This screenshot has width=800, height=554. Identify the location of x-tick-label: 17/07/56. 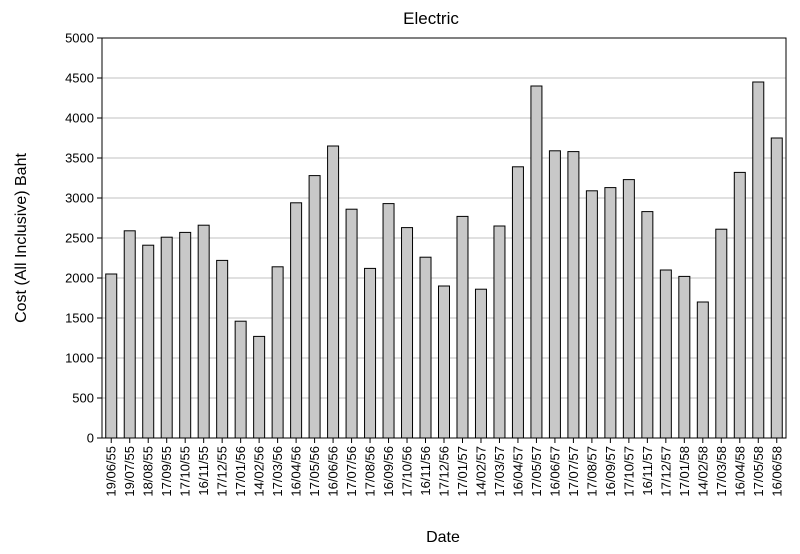
(351, 471).